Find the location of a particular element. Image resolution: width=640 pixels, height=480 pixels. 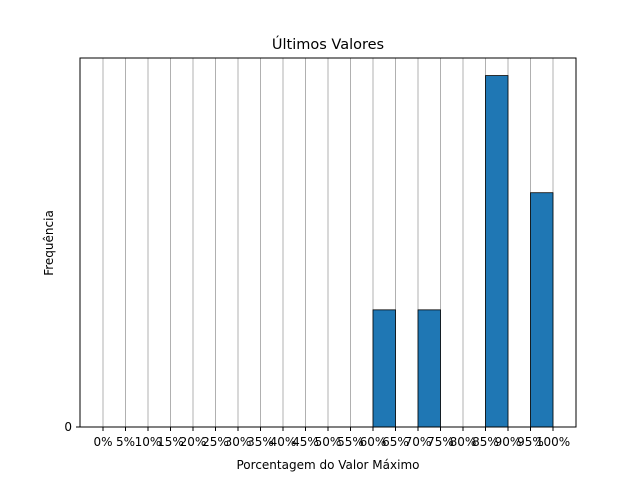

x-tick-label: 90% is located at coordinates (508, 442).